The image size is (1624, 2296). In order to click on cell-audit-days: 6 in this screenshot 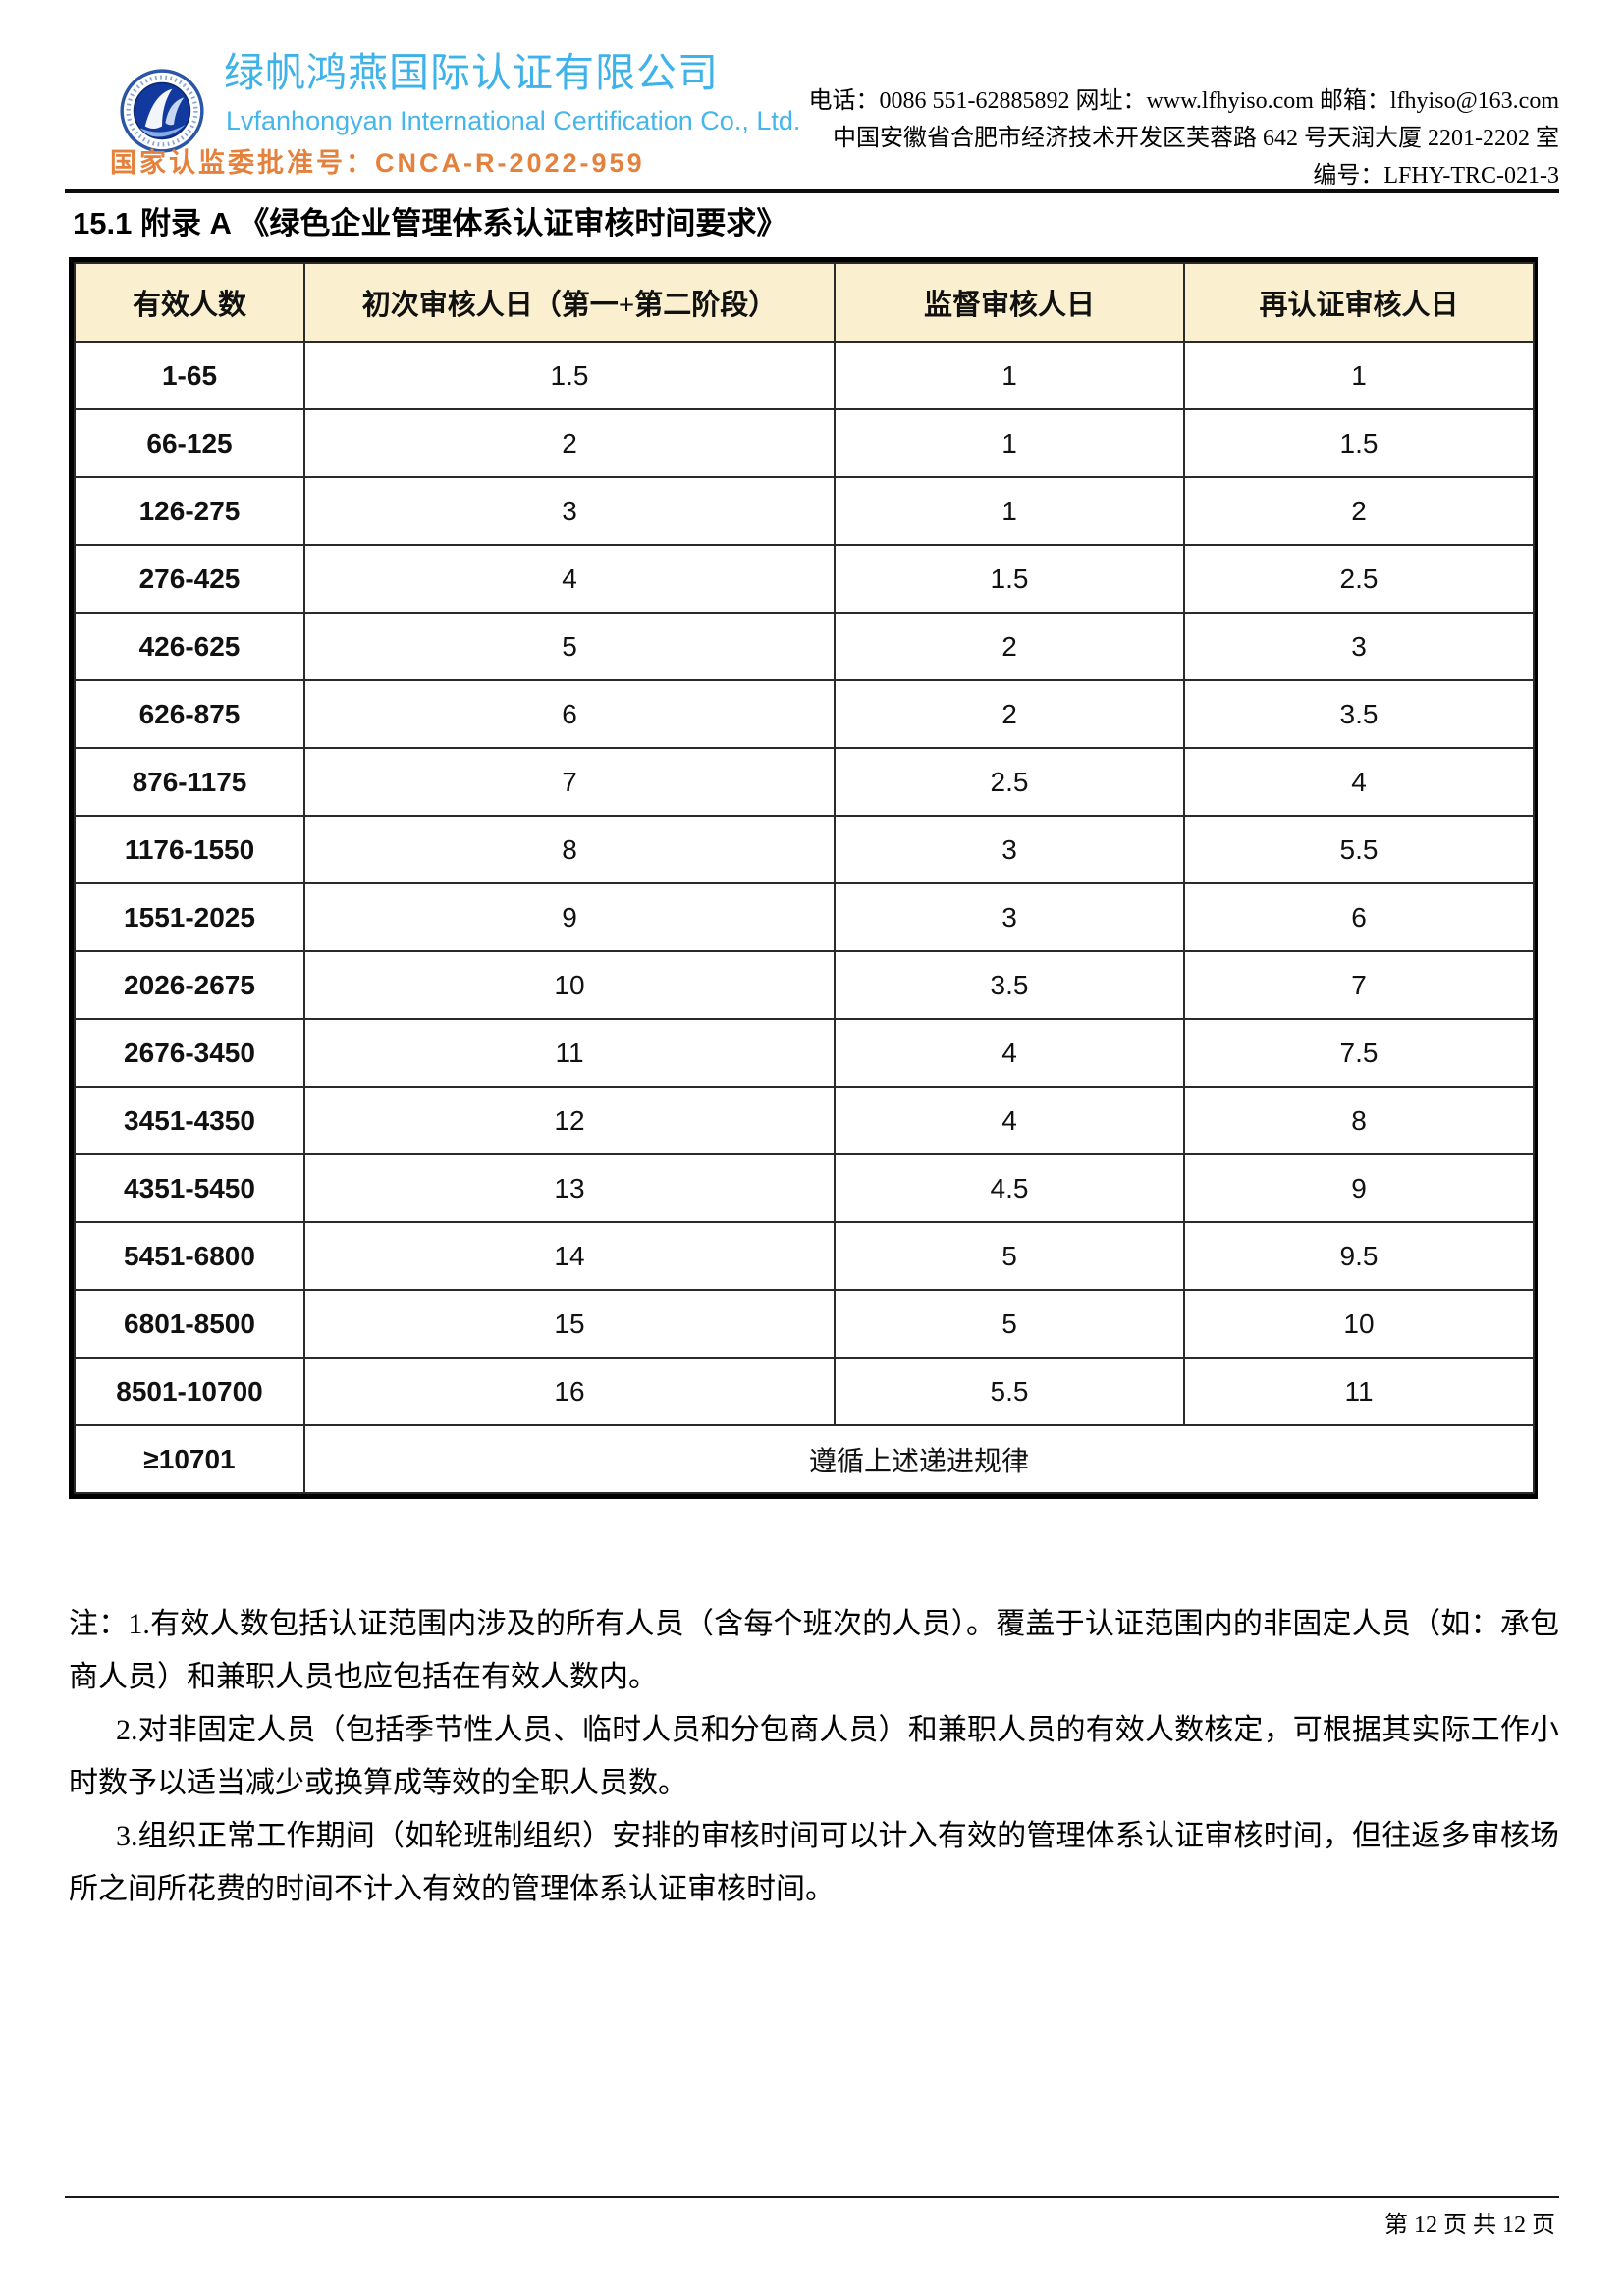, I will do `click(1359, 917)`.